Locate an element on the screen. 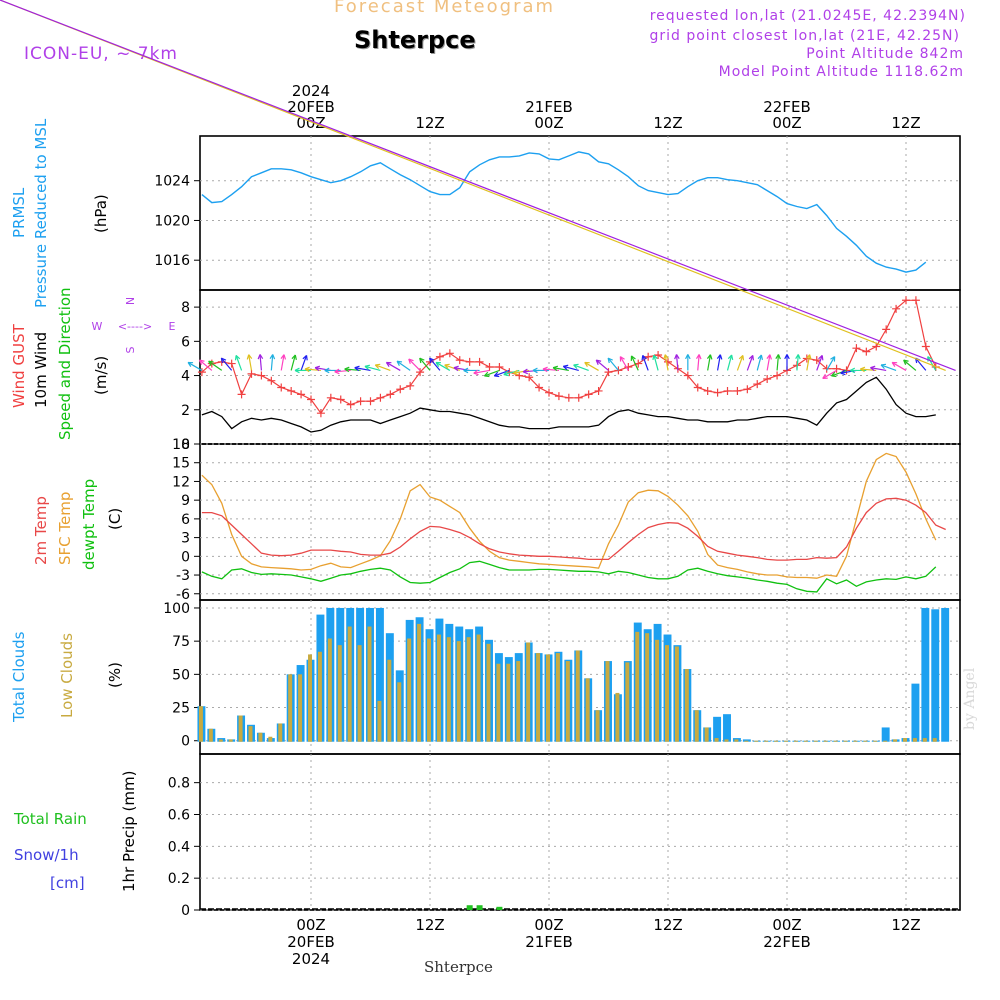 This screenshot has height=1000, width=1000. top-time-label: 12Z is located at coordinates (667, 123).